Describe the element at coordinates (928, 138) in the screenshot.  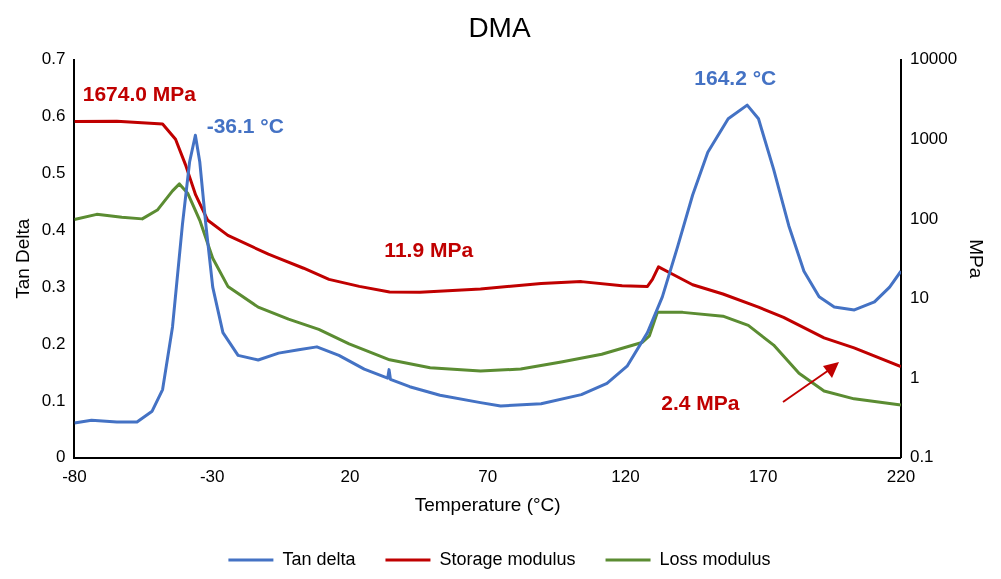
I see `y2-tick-label: 1000` at that location.